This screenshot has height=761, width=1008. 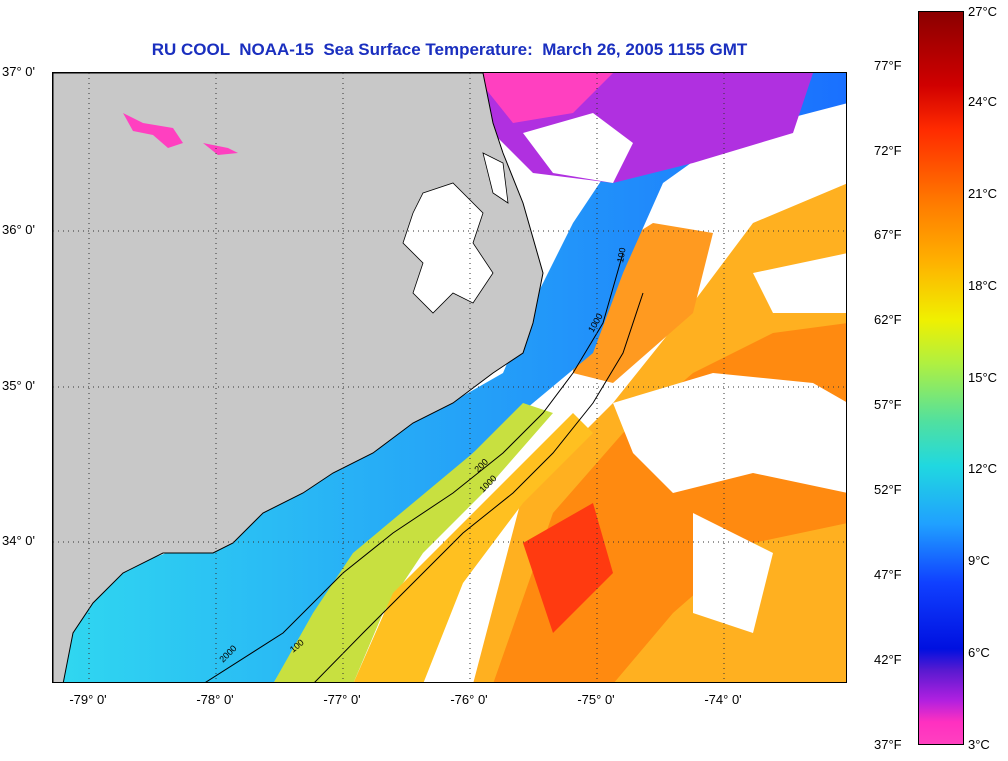 What do you see at coordinates (983, 193) in the screenshot?
I see `celsius-label: 21°C` at bounding box center [983, 193].